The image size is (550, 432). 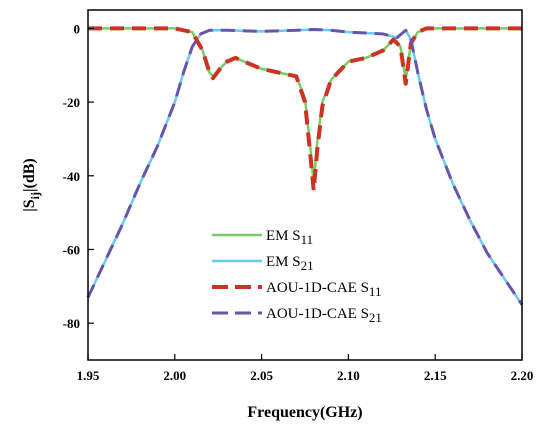 I want to click on legend-label-3: AOU-1D-CAE S11, so click(x=323, y=289).